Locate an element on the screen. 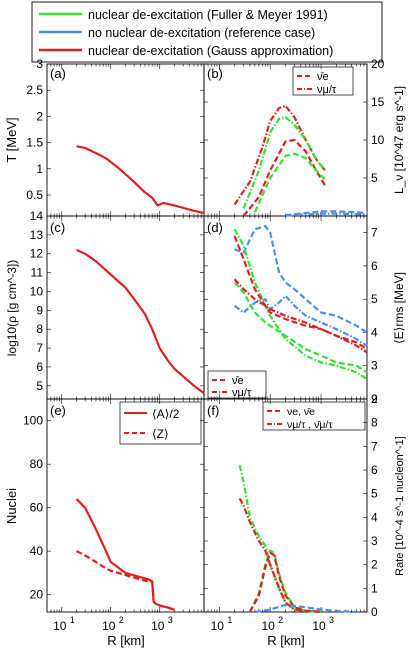  panel-tag-b: (b) is located at coordinates (215, 73).